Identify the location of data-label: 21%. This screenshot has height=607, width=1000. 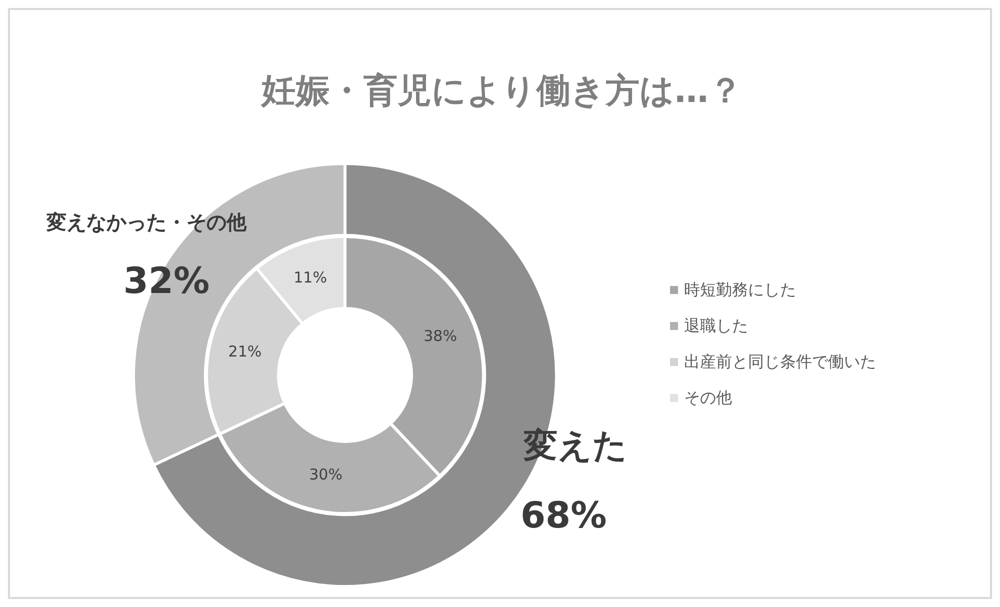
(245, 351).